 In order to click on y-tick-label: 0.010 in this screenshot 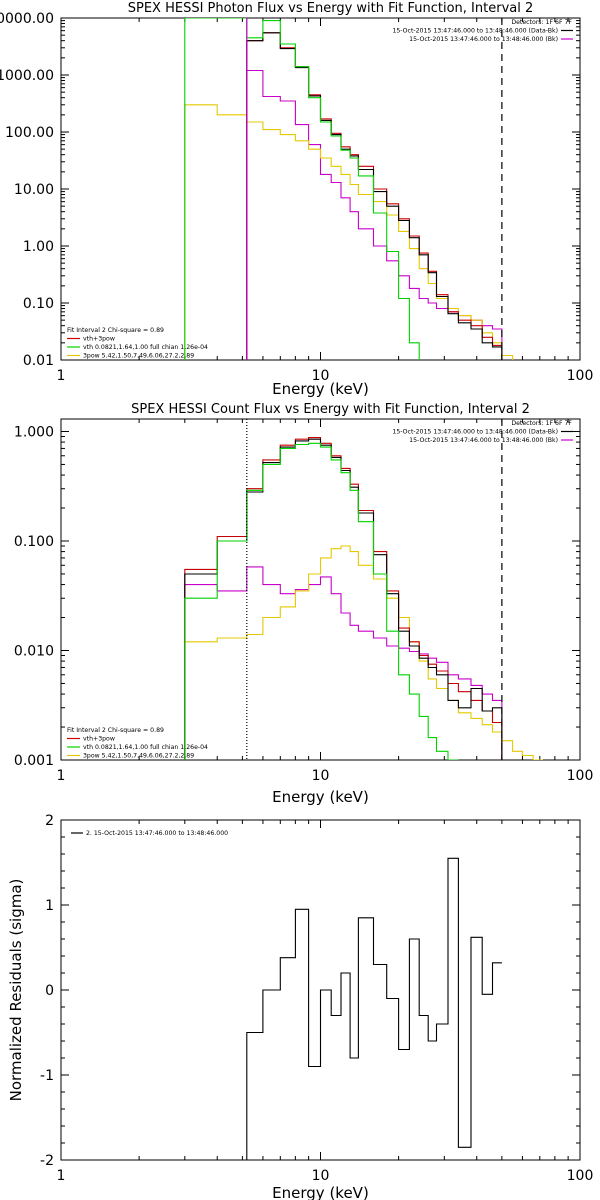, I will do `click(34, 651)`.